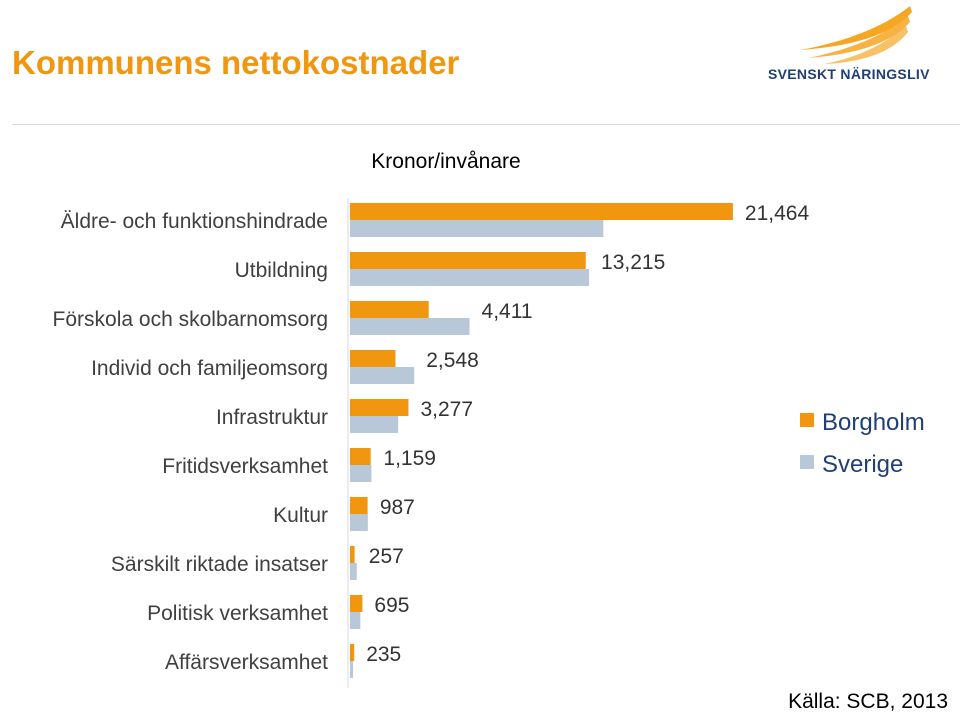  I want to click on svenskt-naringsliv-logo, so click(856, 35).